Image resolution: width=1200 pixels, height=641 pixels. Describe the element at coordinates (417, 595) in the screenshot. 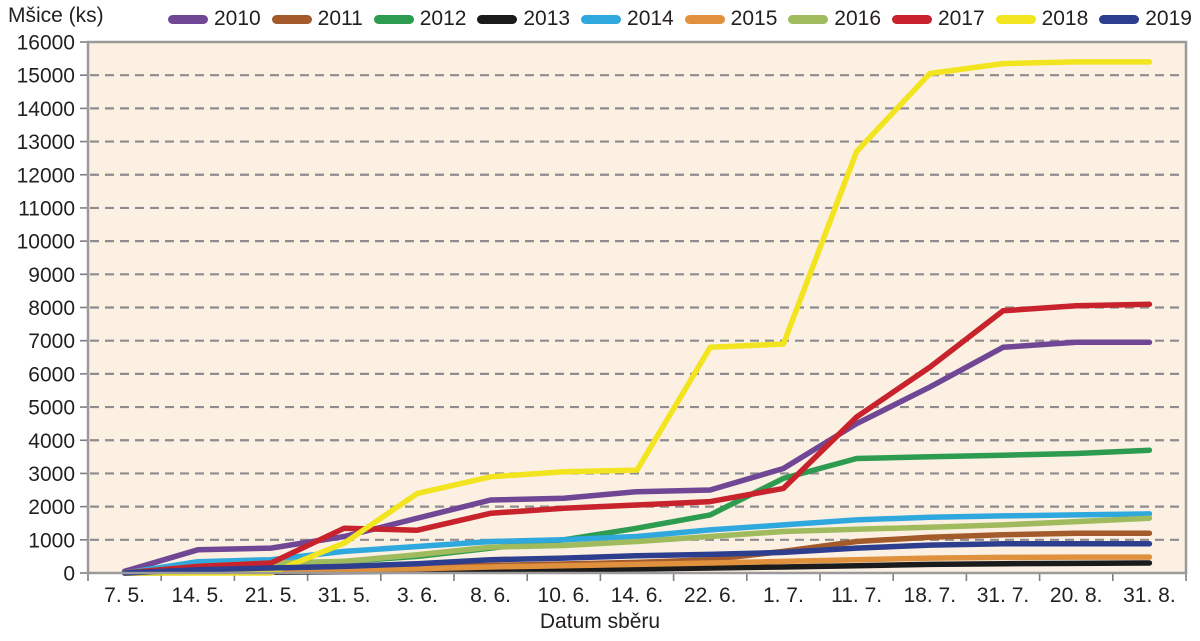

I see `x-tick-label: 3. 6.` at that location.